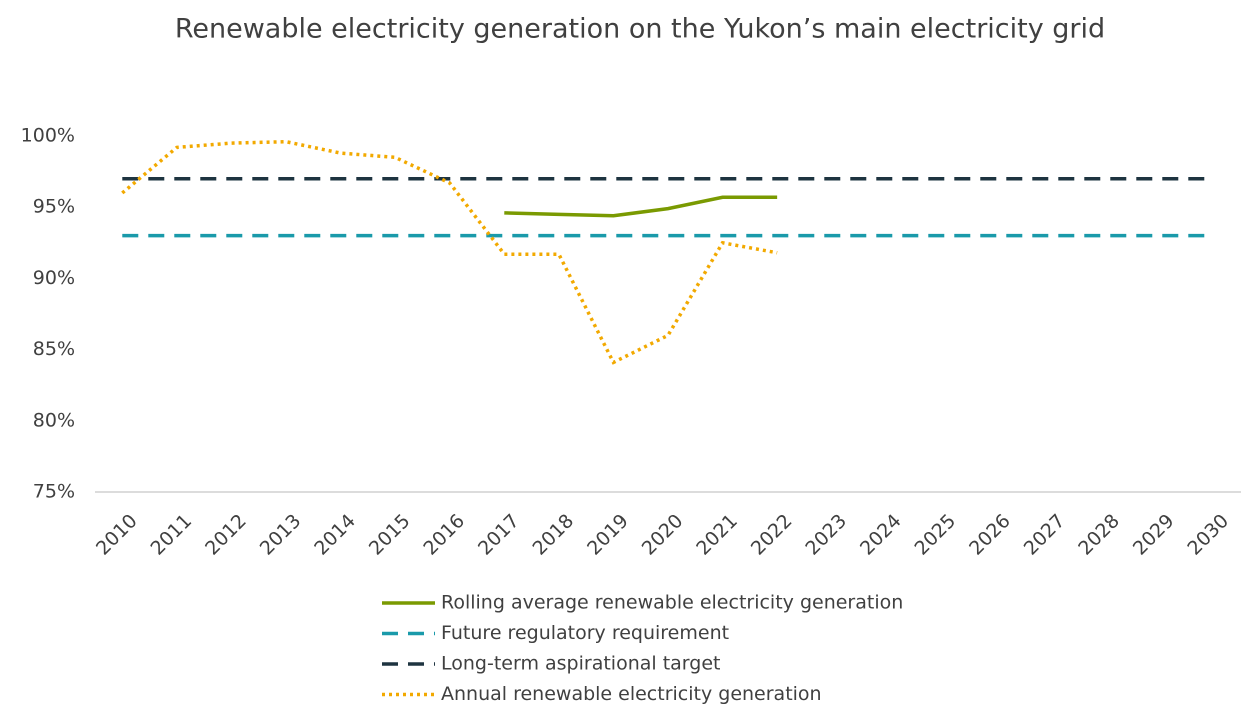 The image size is (1248, 712). I want to click on legend-label: Long-term aspirational target, so click(580, 664).